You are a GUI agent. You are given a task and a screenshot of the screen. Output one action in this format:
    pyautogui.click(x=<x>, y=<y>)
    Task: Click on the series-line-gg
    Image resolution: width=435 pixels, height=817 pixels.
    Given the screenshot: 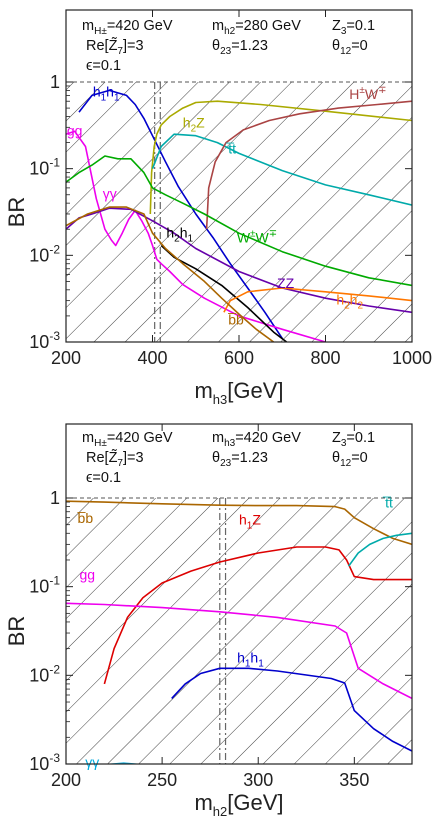 What is the action you would take?
    pyautogui.click(x=239, y=651)
    